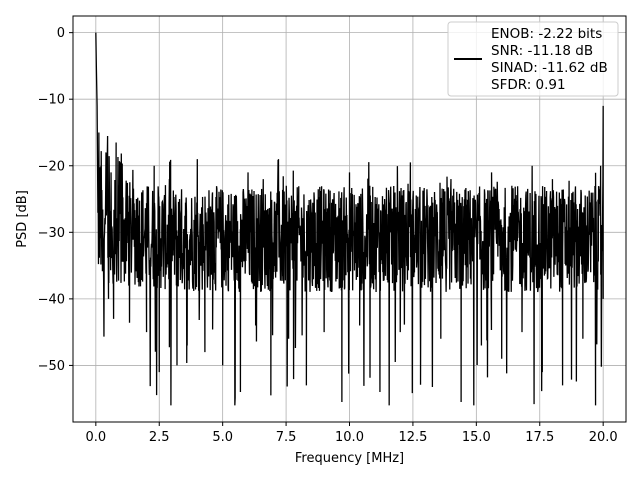  I want to click on y-tick-label: −40, so click(51, 299).